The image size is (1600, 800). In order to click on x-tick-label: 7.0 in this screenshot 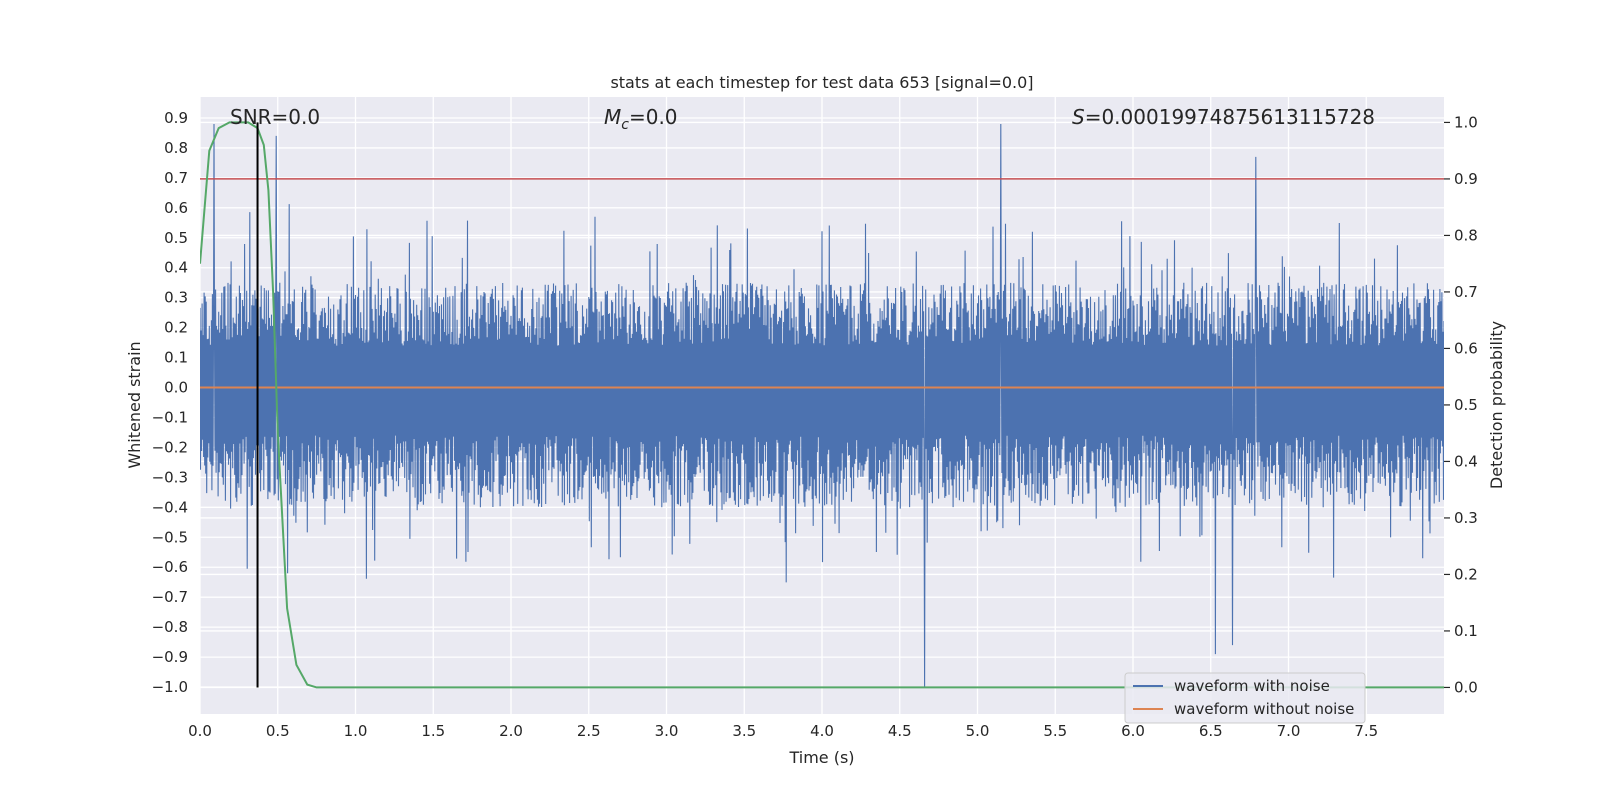, I will do `click(1289, 731)`.